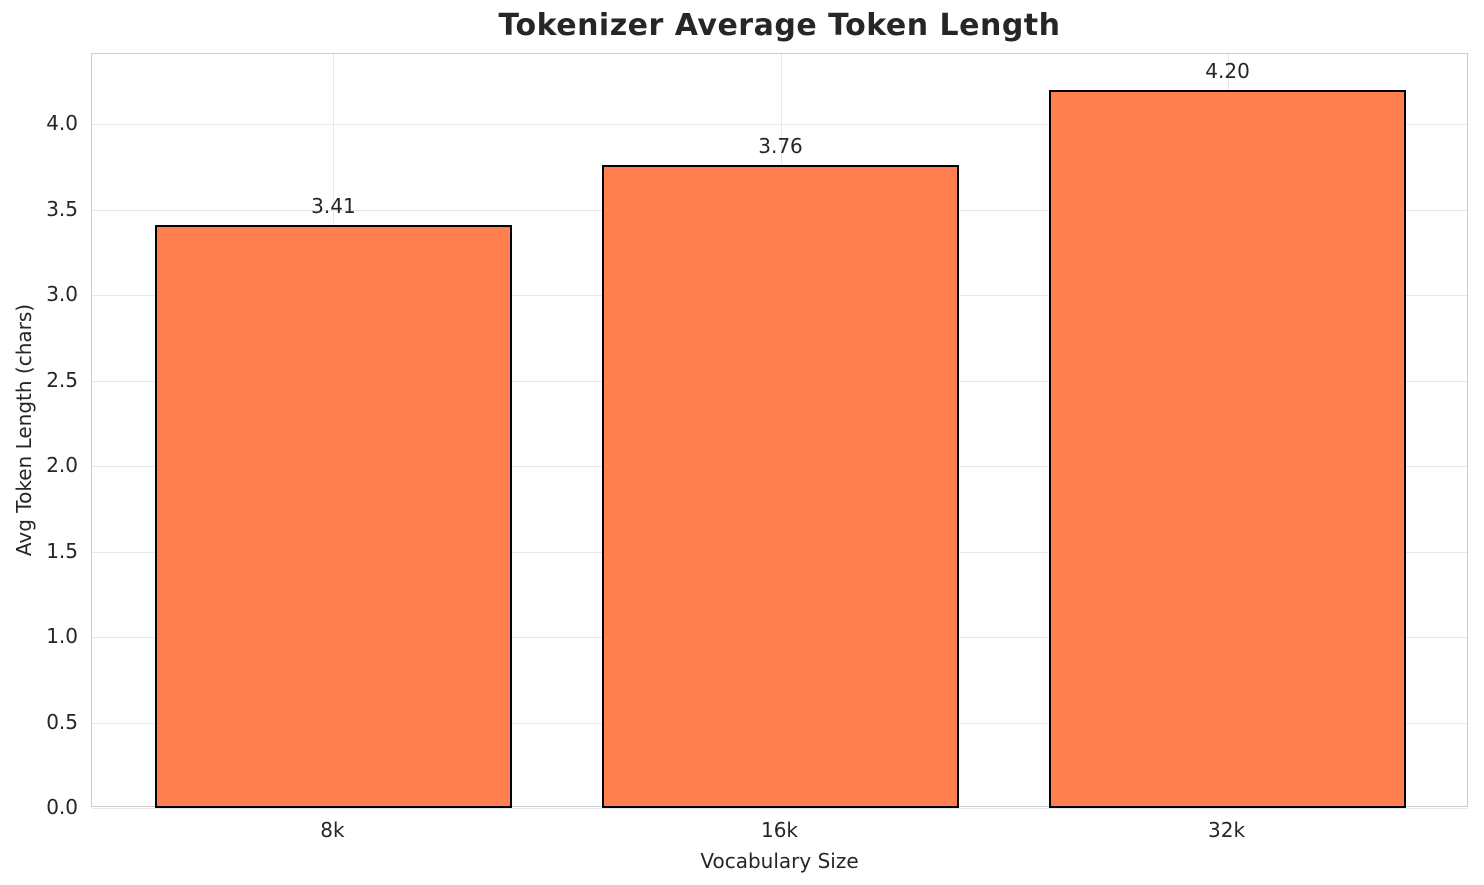  Describe the element at coordinates (62, 465) in the screenshot. I see `y-tick-label: 2.0` at that location.